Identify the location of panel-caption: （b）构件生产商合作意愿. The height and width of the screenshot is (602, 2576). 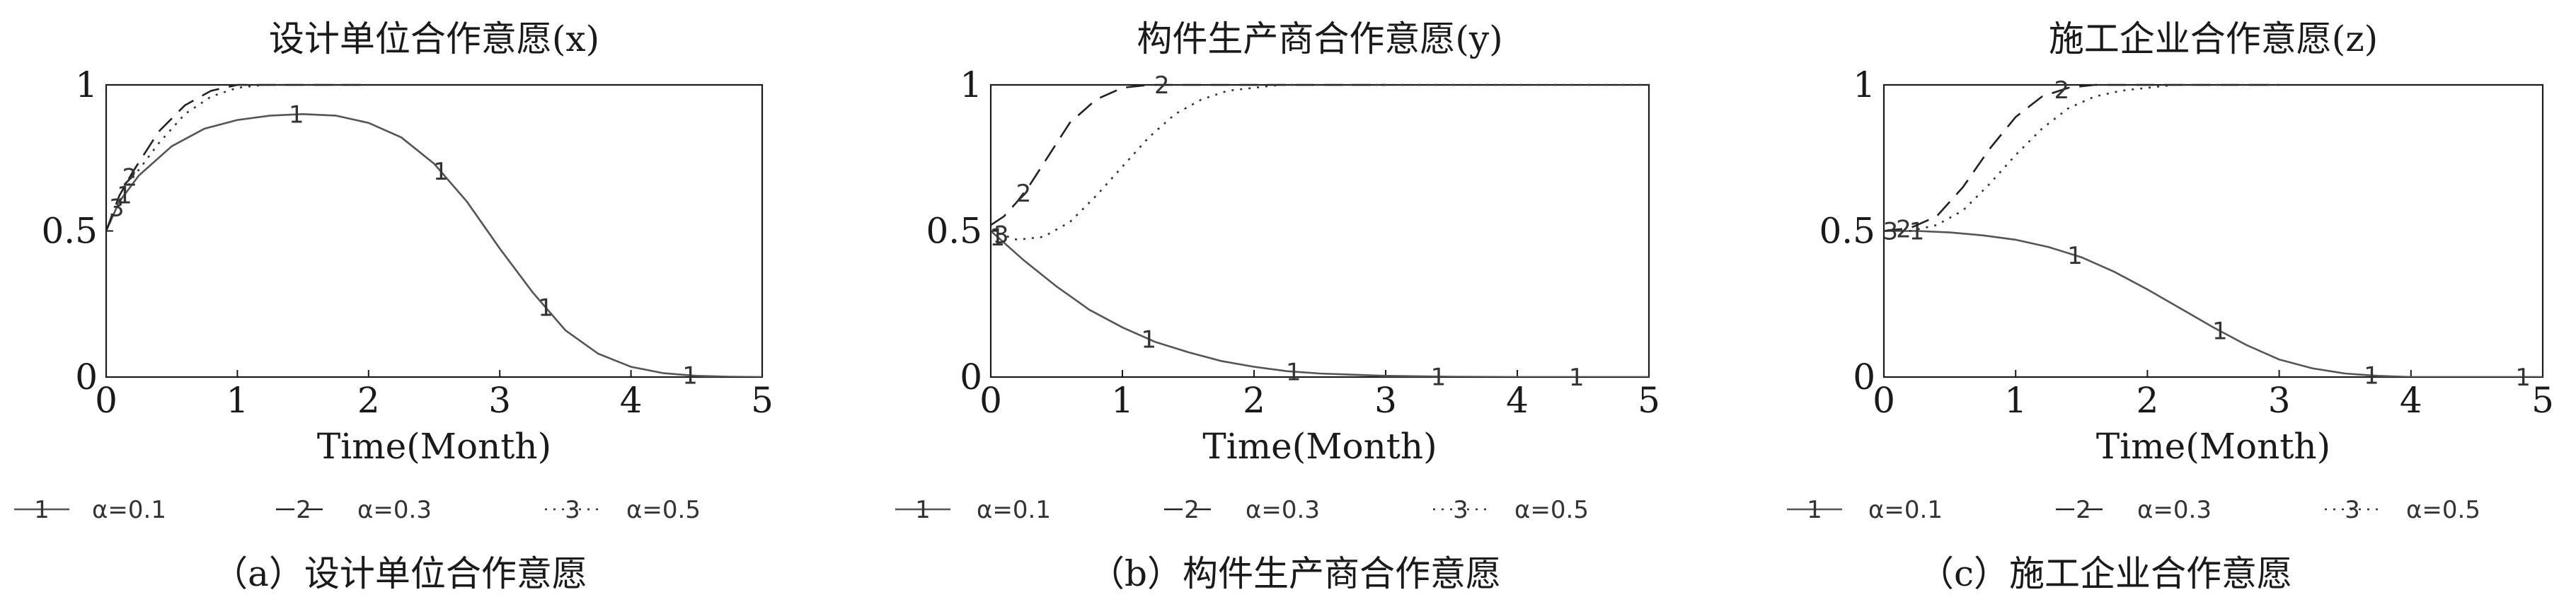
(1295, 573).